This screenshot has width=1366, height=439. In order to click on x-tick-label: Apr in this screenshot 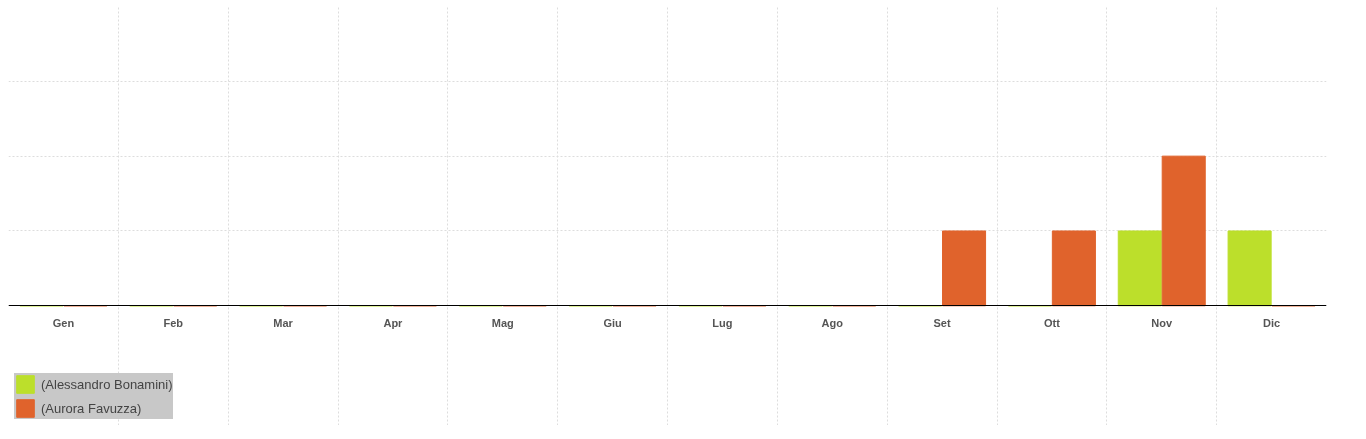, I will do `click(393, 322)`.